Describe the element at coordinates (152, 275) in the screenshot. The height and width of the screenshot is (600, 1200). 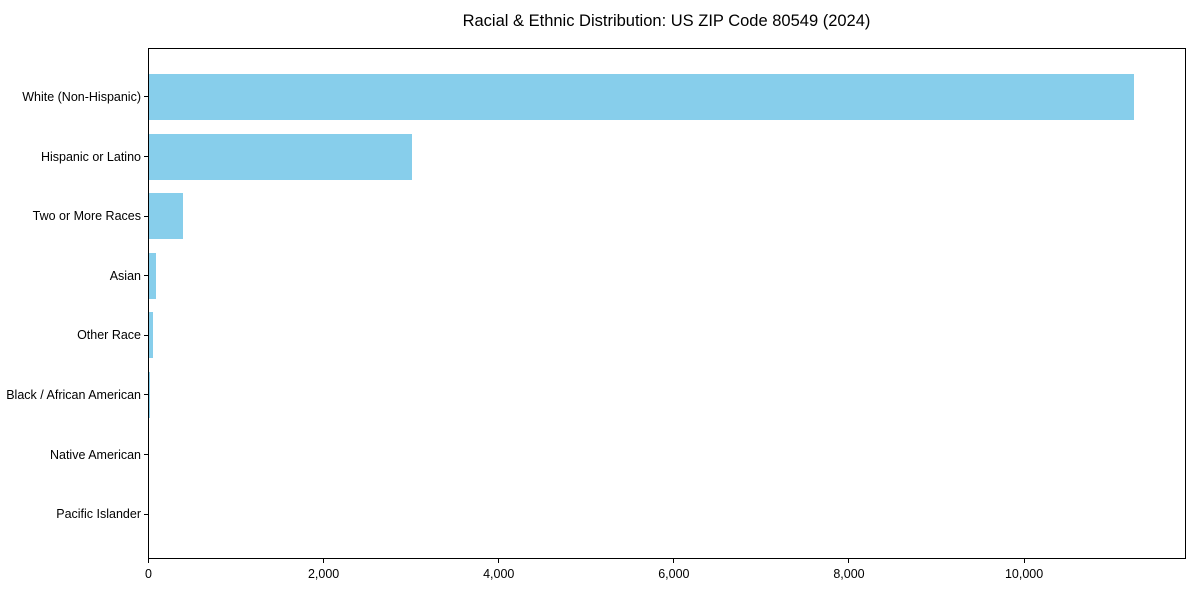
I see `bar-asian` at that location.